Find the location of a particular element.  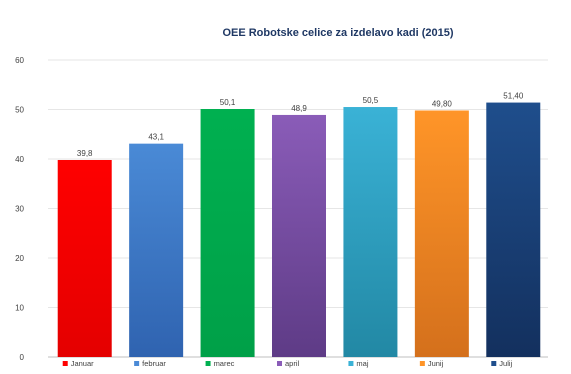

legend-label: Junij is located at coordinates (436, 363).